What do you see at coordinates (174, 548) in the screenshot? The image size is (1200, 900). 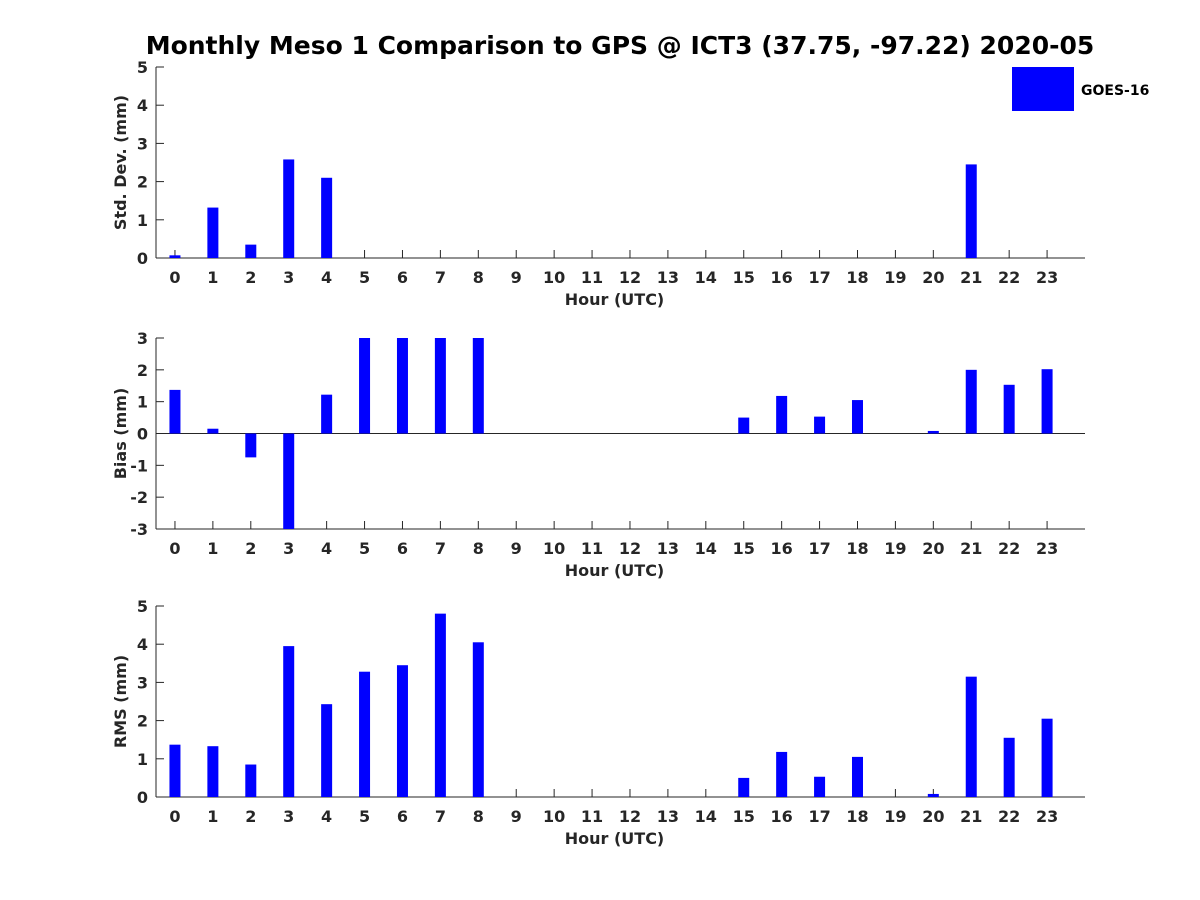 I see `bias-x-tick-label: 0` at bounding box center [174, 548].